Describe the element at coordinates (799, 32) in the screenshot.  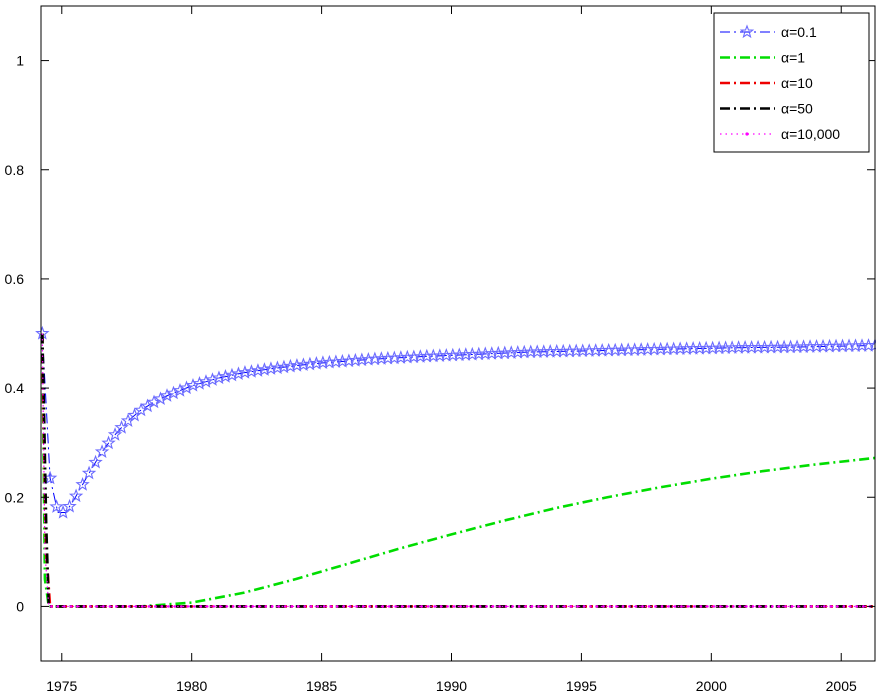
I see `legend-1-label: α=0.1` at that location.